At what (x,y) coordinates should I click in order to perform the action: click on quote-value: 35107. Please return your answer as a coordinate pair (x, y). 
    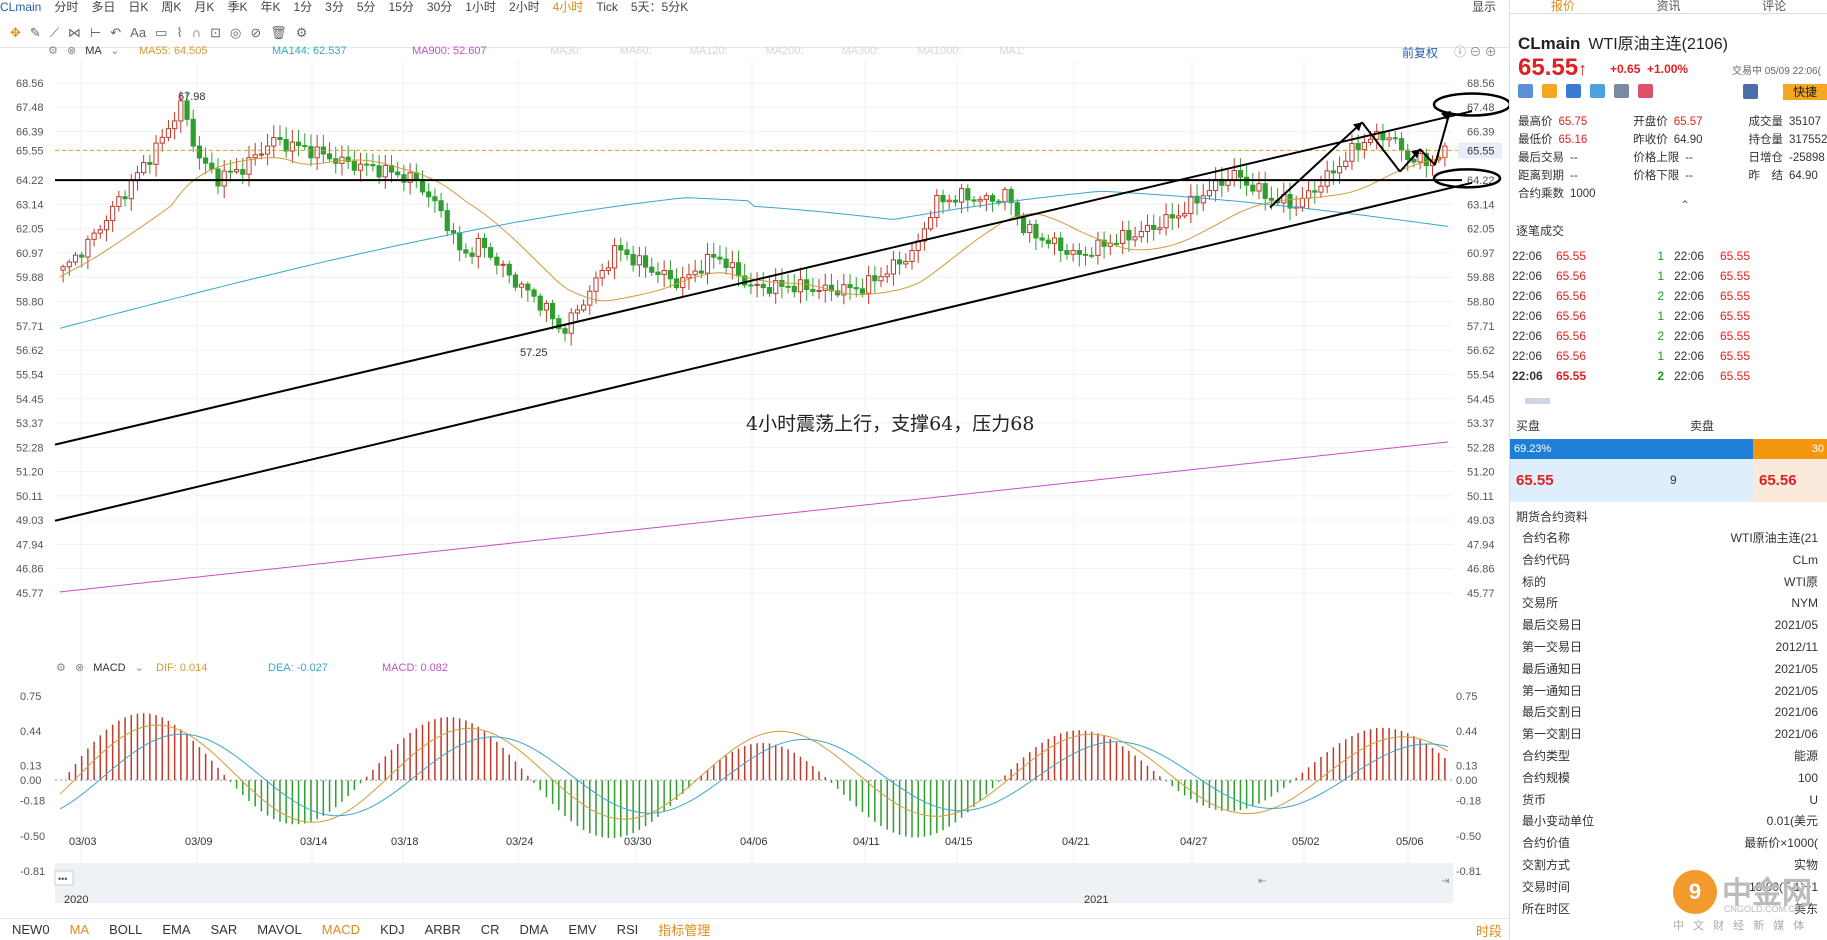
    Looking at the image, I should click on (1805, 122).